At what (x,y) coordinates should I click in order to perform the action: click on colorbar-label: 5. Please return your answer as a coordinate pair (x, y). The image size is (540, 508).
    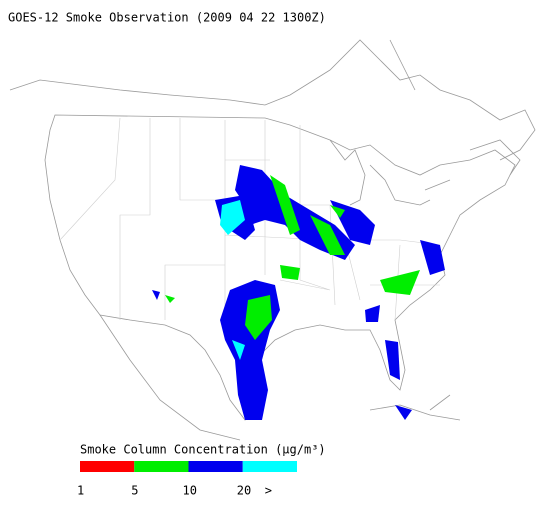
    Looking at the image, I should click on (134, 491).